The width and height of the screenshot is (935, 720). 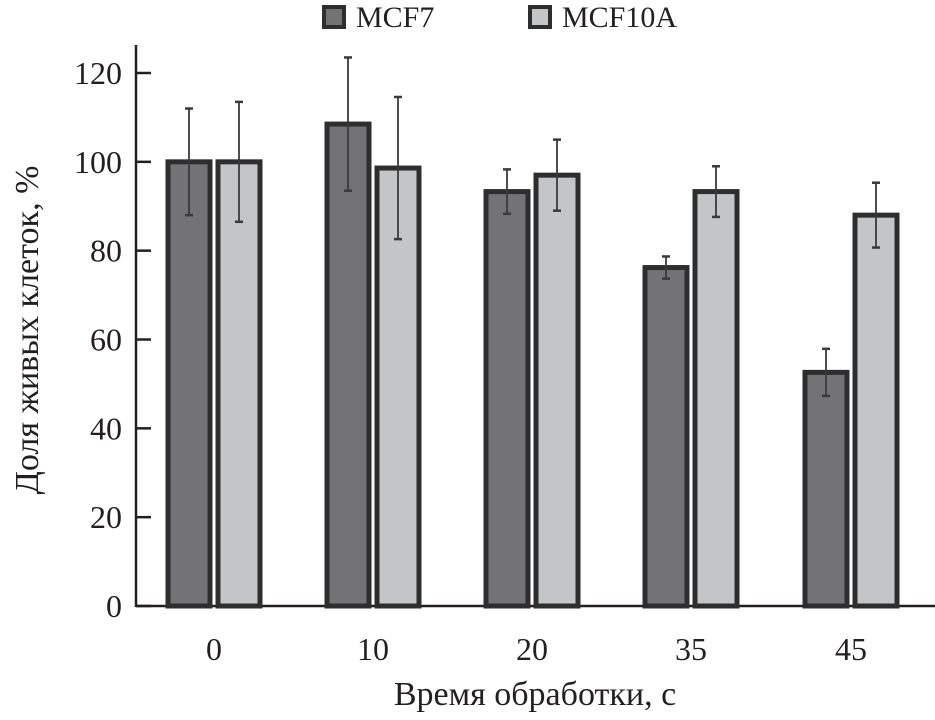 What do you see at coordinates (114, 606) in the screenshot?
I see `y-tick-label: 0` at bounding box center [114, 606].